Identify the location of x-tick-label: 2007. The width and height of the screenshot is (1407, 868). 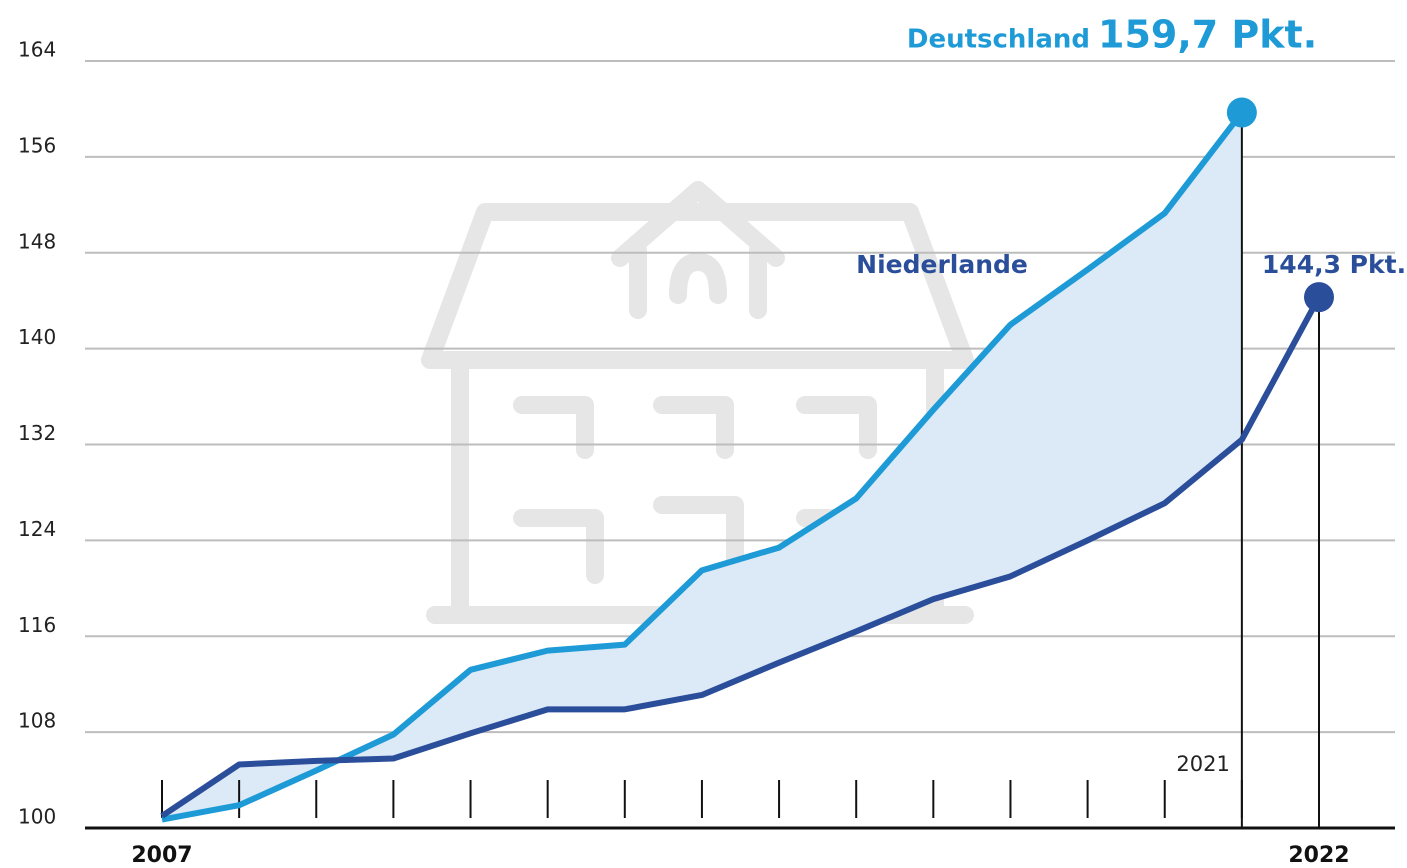
(161, 855).